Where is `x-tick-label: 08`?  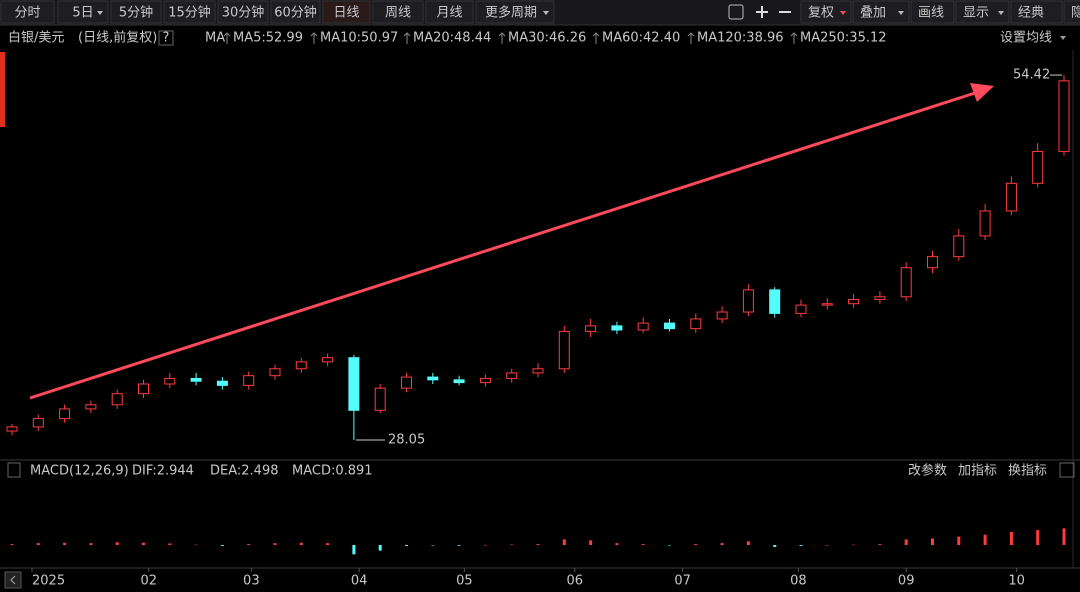 x-tick-label: 08 is located at coordinates (798, 581).